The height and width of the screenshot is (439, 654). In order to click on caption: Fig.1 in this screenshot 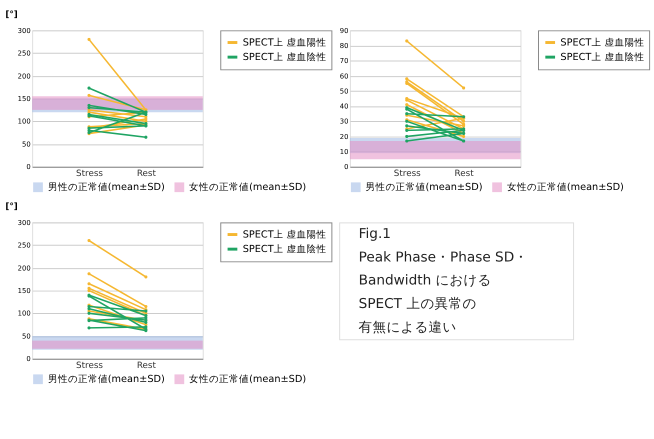, I will do `click(374, 234)`.